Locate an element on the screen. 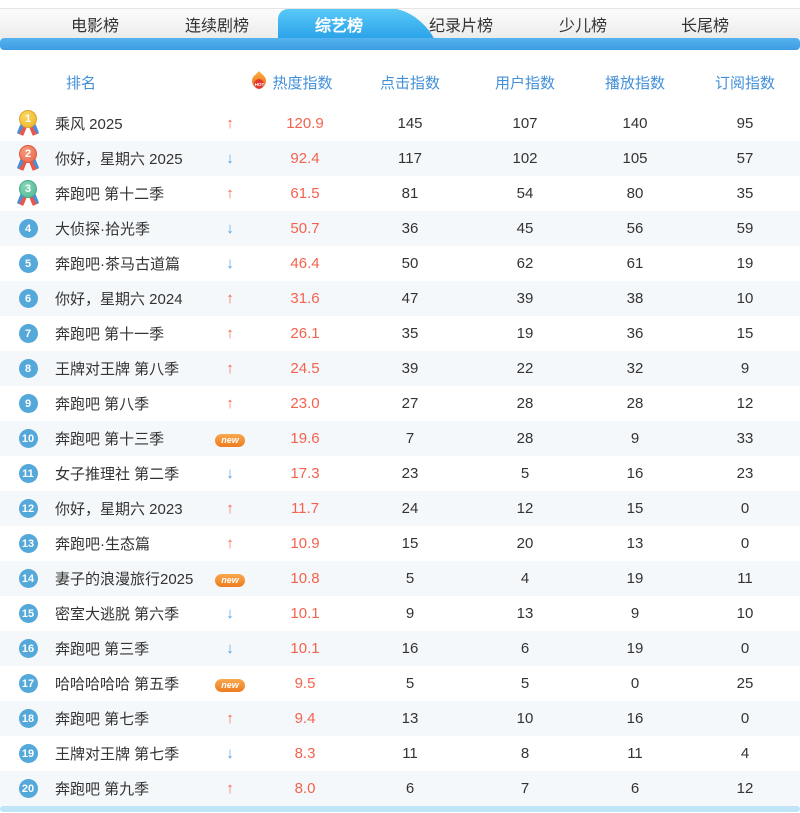 The height and width of the screenshot is (813, 800). user-index-value: 19 is located at coordinates (525, 333).